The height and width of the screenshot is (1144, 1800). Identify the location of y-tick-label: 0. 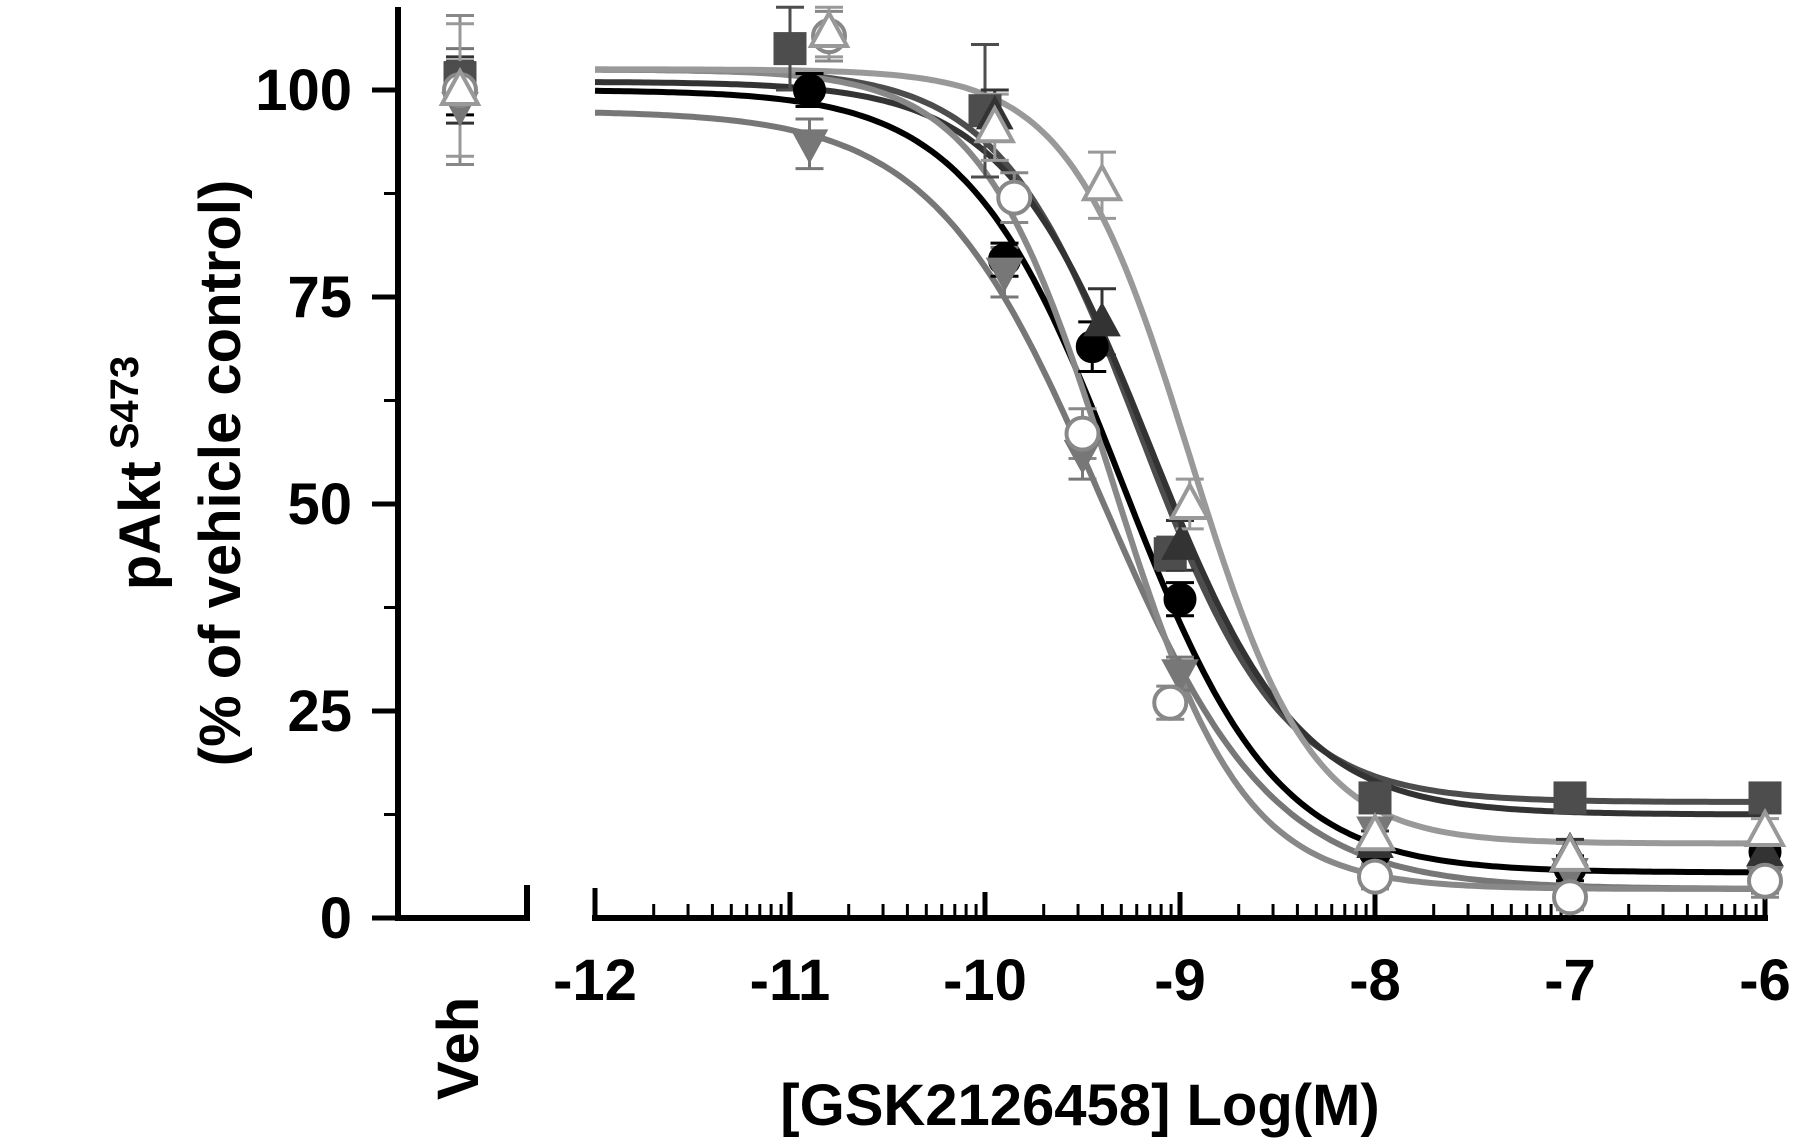
(336, 918).